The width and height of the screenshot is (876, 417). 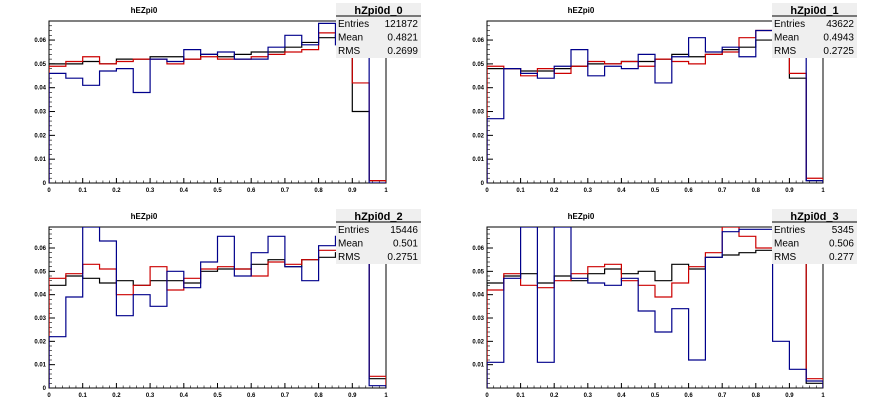 What do you see at coordinates (840, 24) in the screenshot?
I see `stats-entries-value: 43622` at bounding box center [840, 24].